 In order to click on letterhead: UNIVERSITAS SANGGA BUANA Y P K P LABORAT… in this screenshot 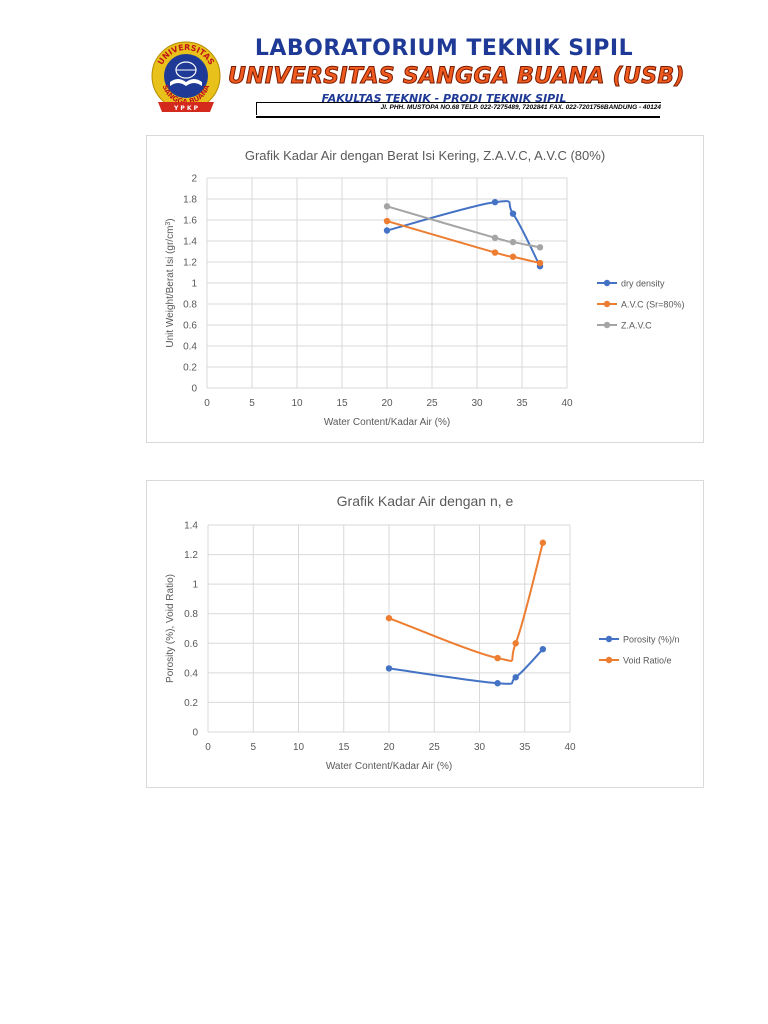, I will do `click(416, 78)`.